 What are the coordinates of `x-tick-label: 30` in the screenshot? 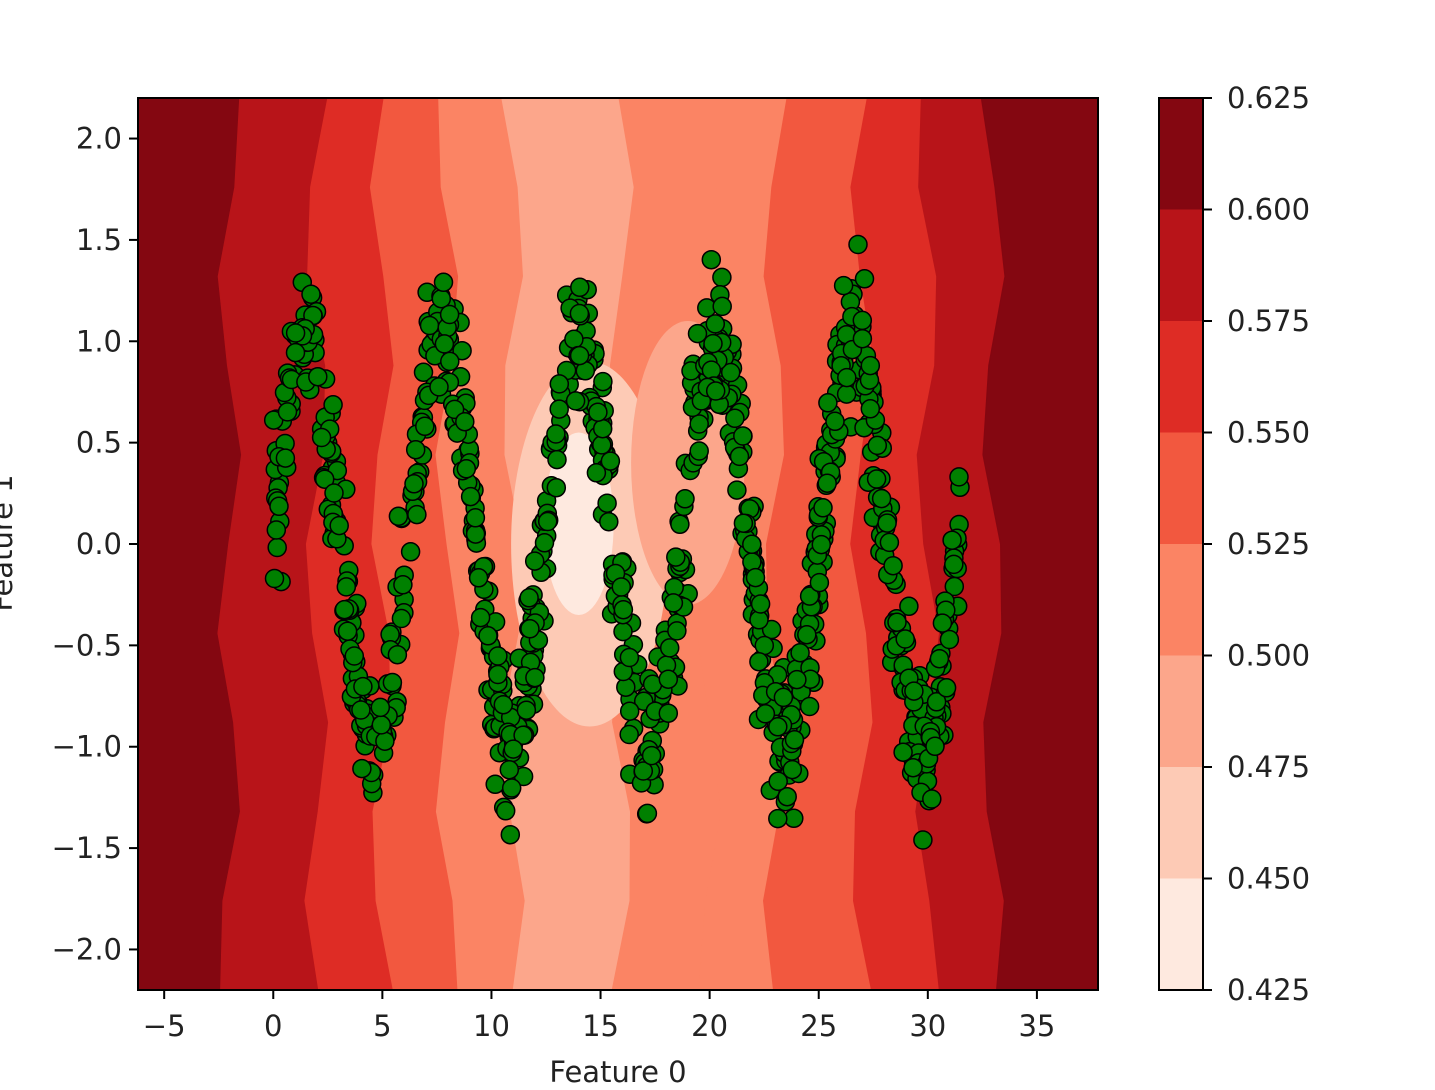 It's located at (927, 1026).